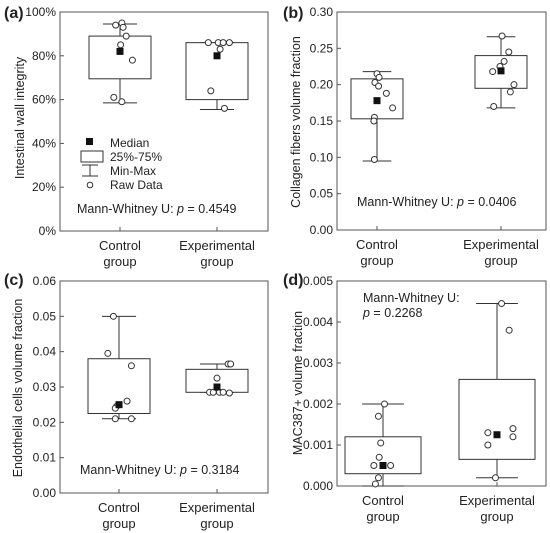  What do you see at coordinates (322, 194) in the screenshot?
I see `panel-b-ytick-label: 0.05` at bounding box center [322, 194].